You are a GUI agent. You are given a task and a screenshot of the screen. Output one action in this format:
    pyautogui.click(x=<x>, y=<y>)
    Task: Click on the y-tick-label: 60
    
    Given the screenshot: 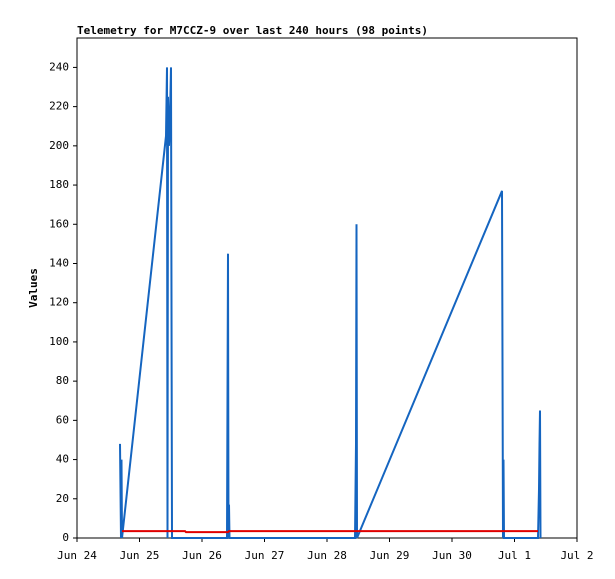 What is the action you would take?
    pyautogui.click(x=62, y=419)
    